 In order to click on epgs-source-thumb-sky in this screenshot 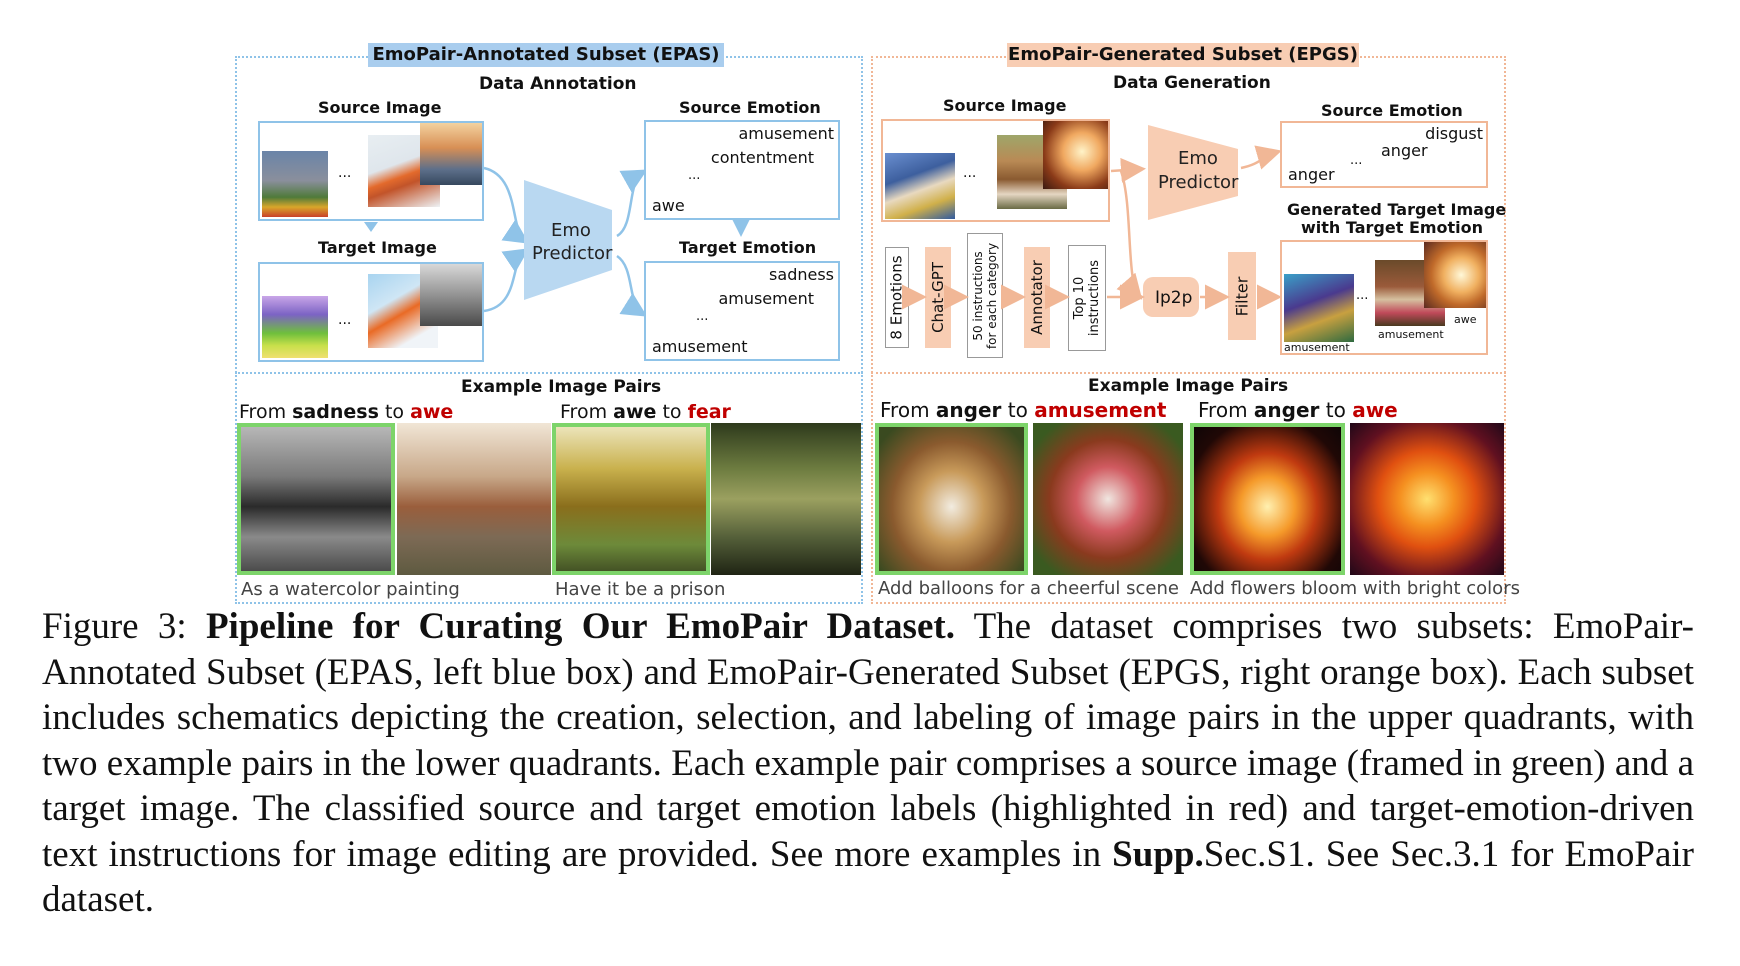, I will do `click(1075, 155)`.